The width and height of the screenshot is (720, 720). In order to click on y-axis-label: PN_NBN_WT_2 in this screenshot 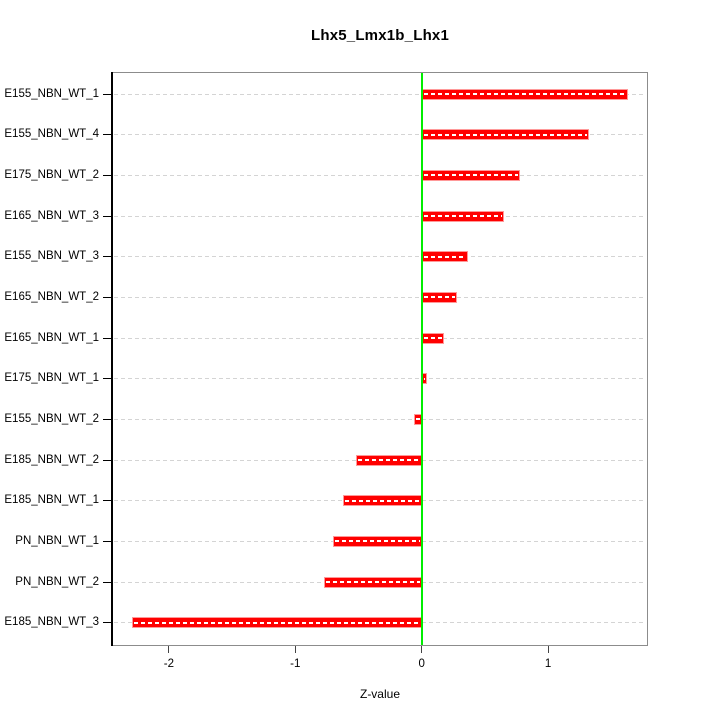, I will do `click(57, 581)`.